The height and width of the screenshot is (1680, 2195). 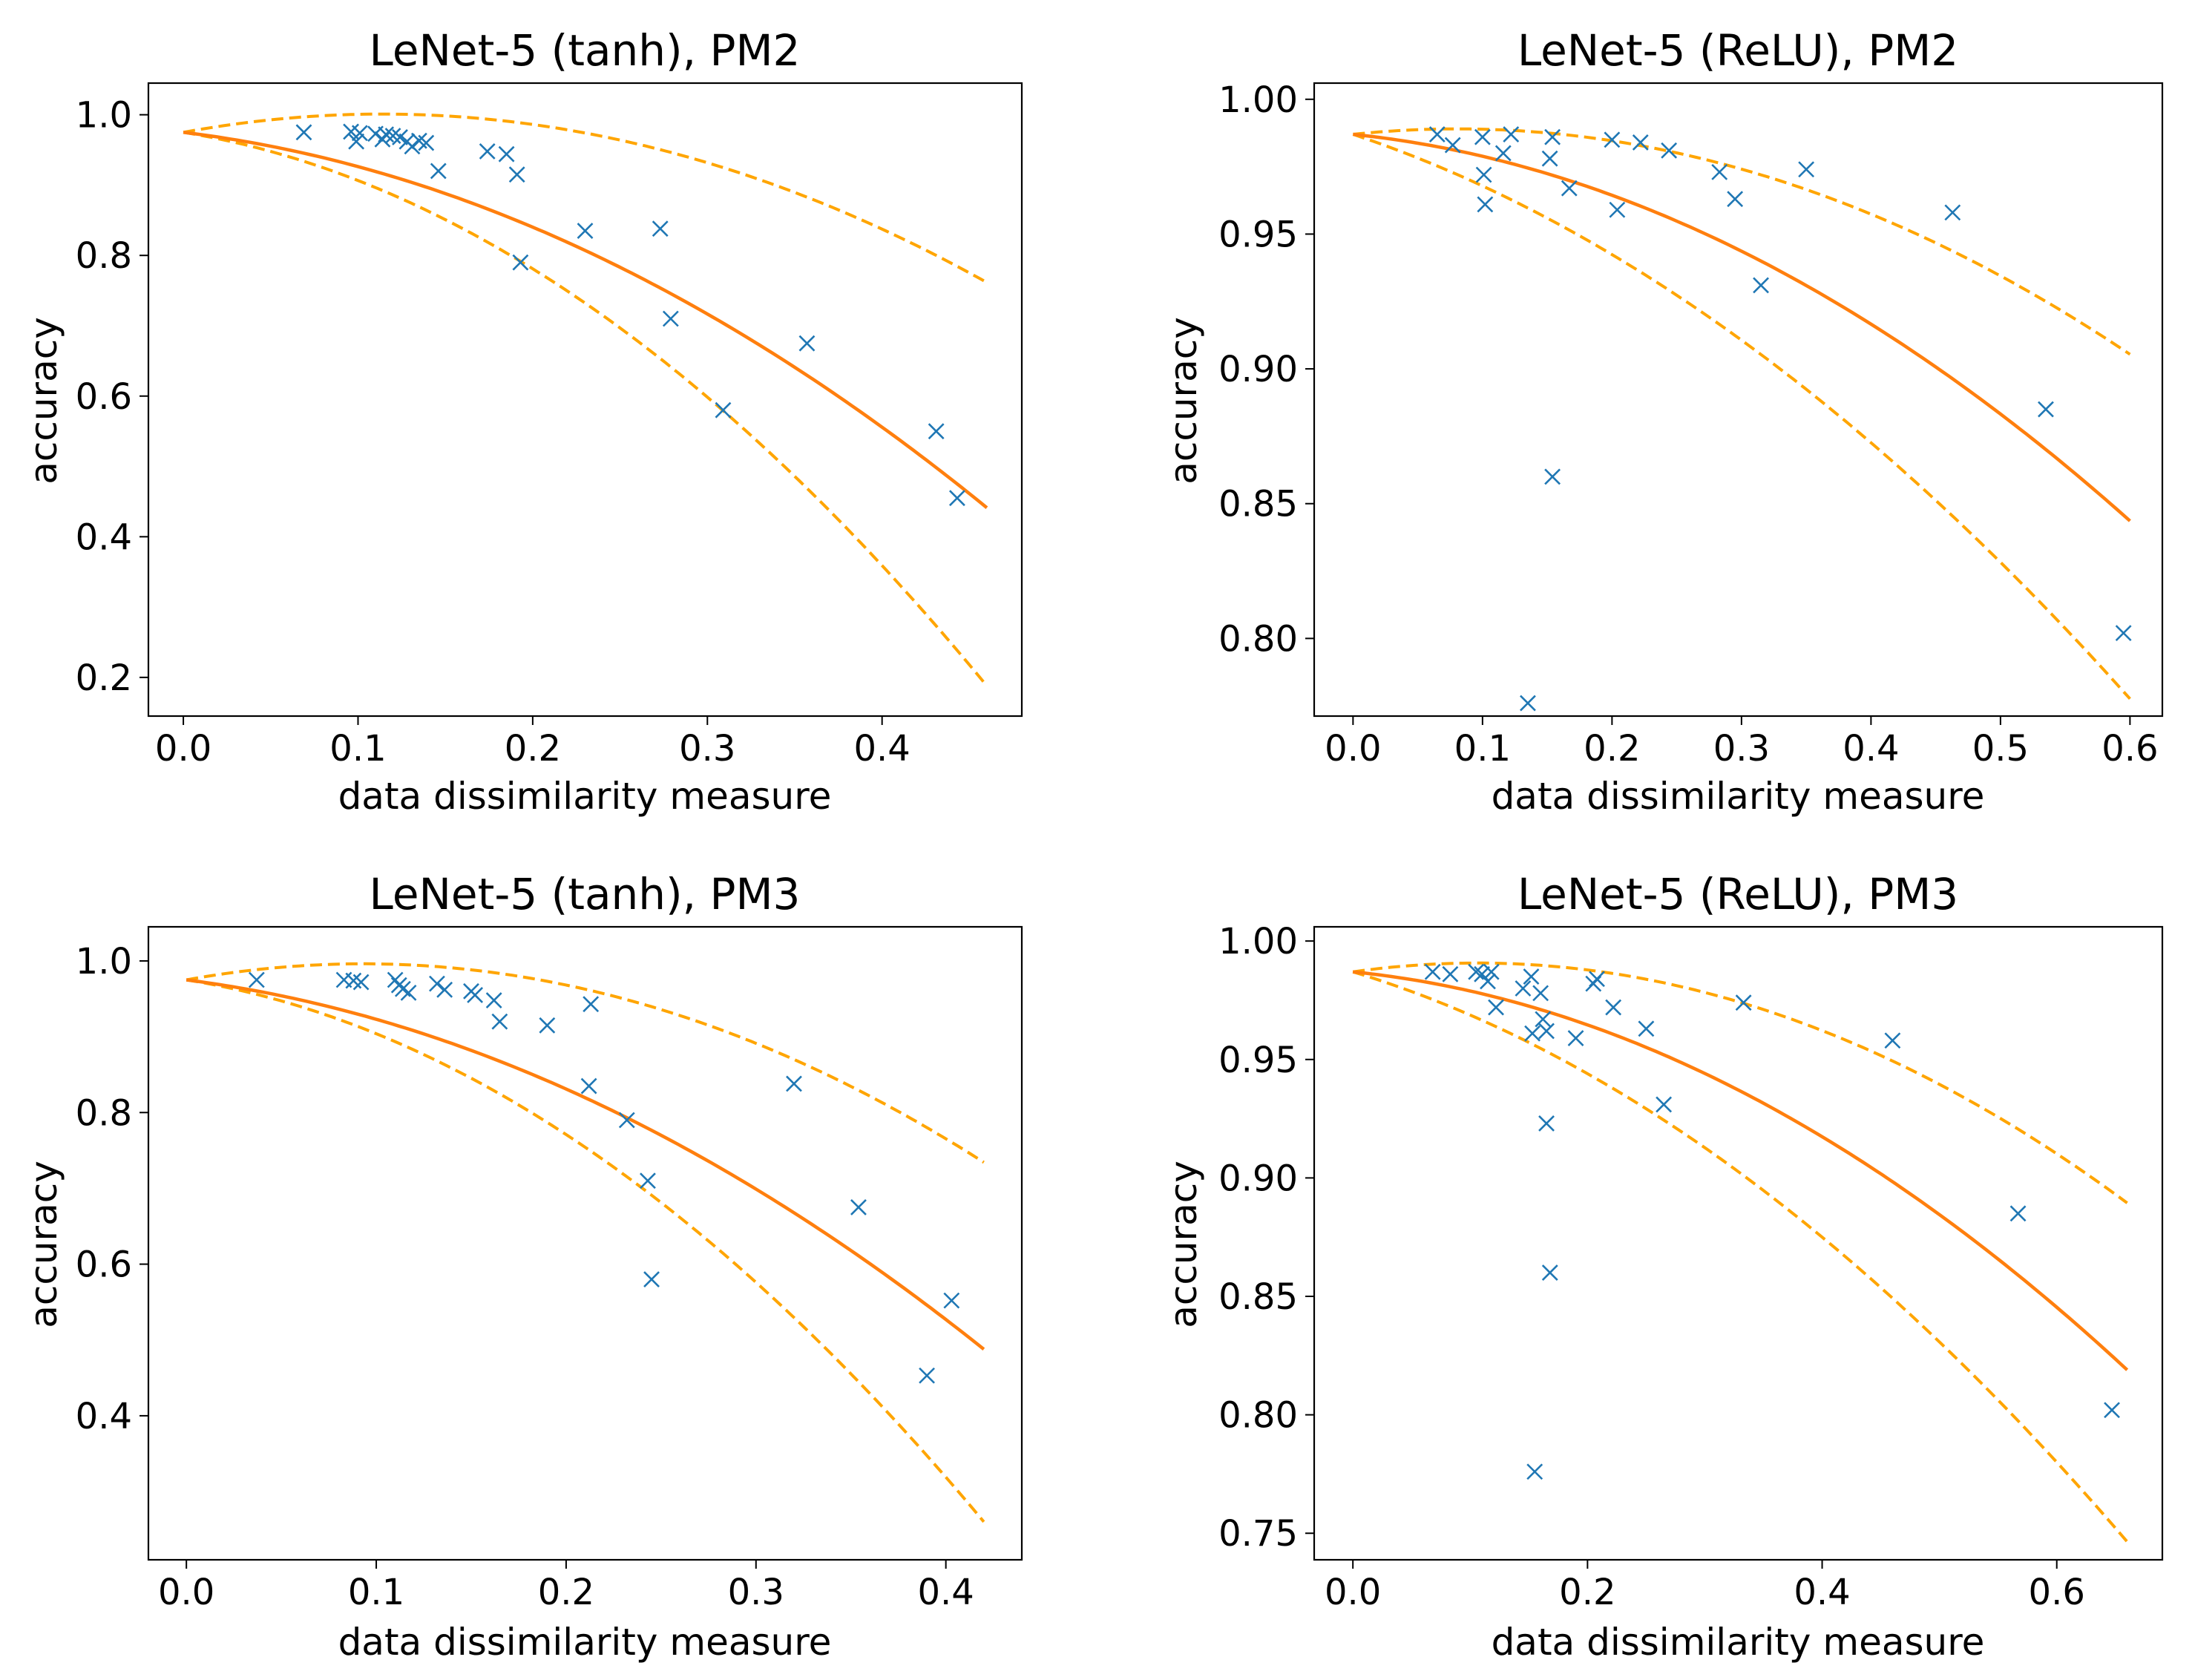 I want to click on y-tick-label: 0.2, so click(x=104, y=678).